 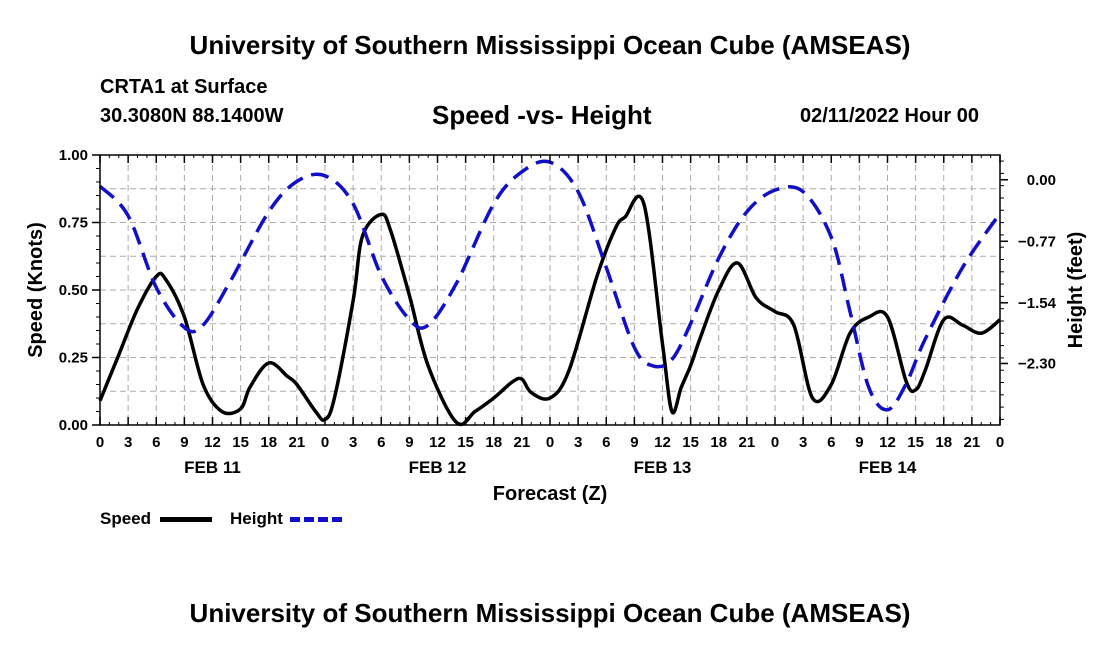 What do you see at coordinates (1037, 303) in the screenshot?
I see `y2-tick-label: −1.54` at bounding box center [1037, 303].